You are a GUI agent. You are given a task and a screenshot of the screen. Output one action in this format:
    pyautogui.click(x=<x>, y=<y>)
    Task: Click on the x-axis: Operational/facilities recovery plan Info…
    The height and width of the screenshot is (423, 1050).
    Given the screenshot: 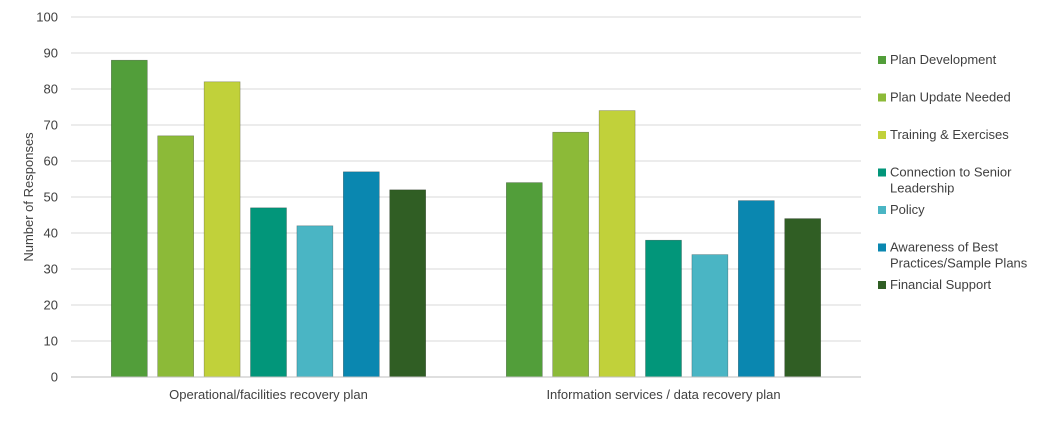 What is the action you would take?
    pyautogui.click(x=466, y=389)
    